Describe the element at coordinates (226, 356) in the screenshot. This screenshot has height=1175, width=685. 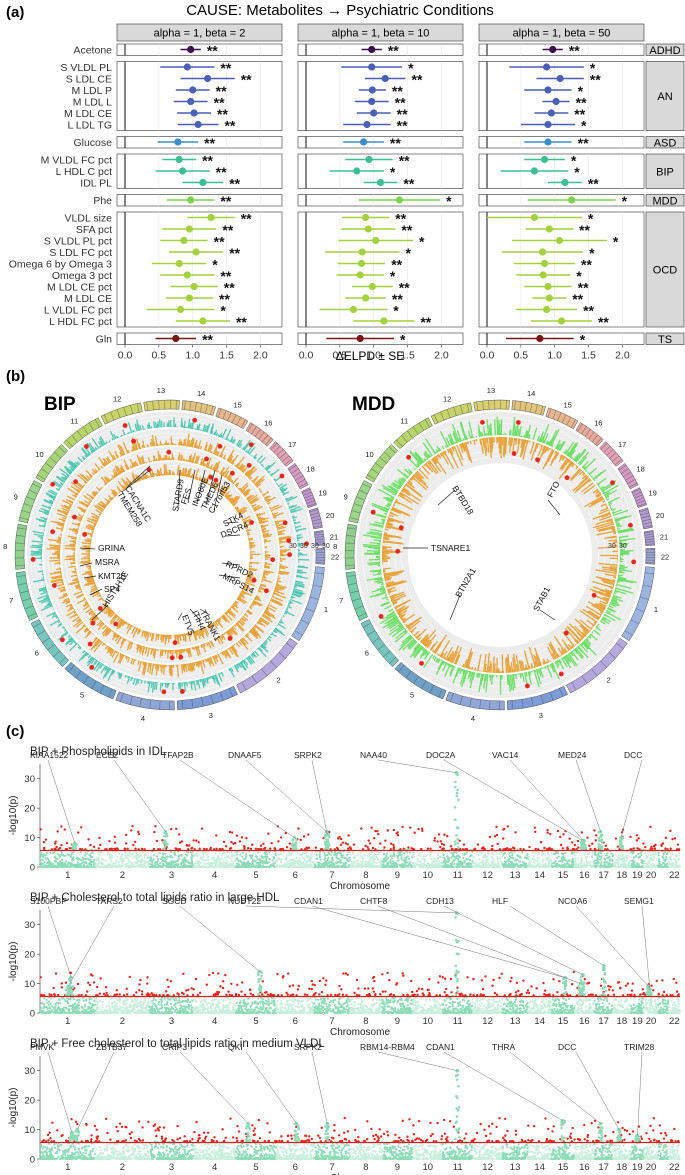
I see `x-tick-label: 1.5` at that location.